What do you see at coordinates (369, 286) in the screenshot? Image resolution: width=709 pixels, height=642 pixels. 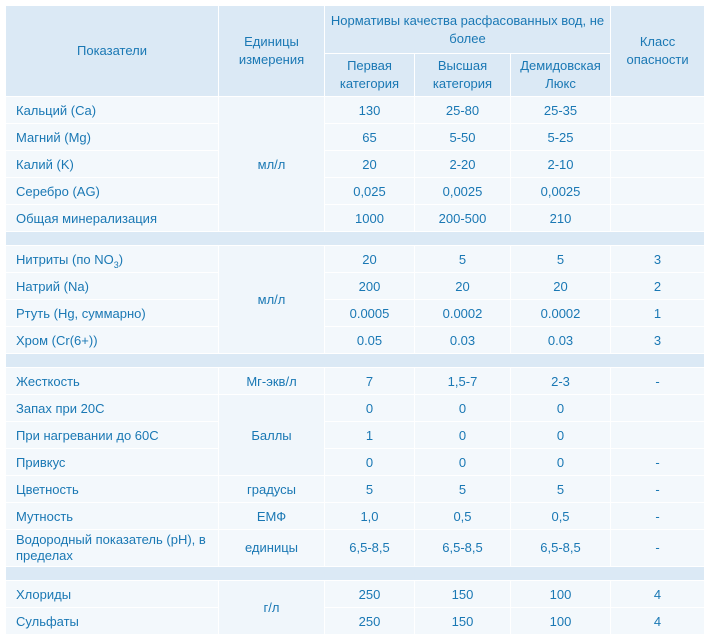 I see `value-first: 200` at bounding box center [369, 286].